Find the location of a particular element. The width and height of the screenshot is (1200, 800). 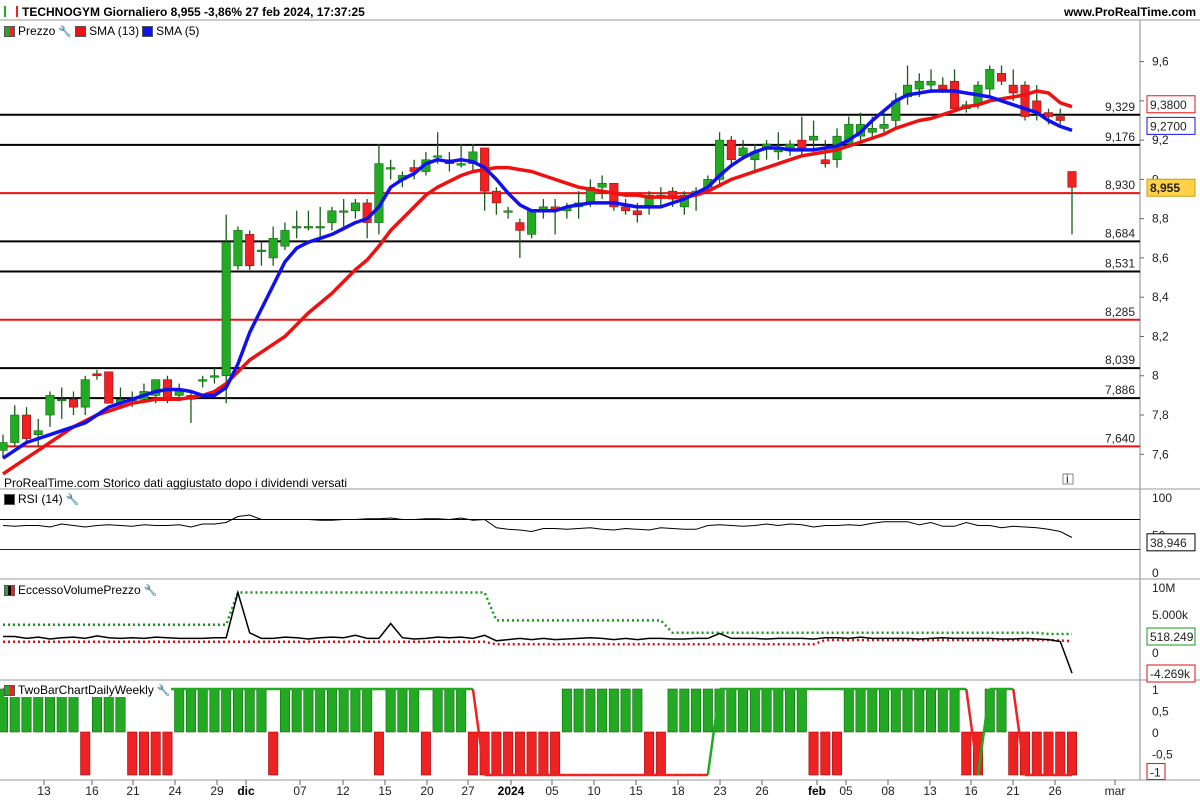

x-tick-label: 08 is located at coordinates (888, 791).